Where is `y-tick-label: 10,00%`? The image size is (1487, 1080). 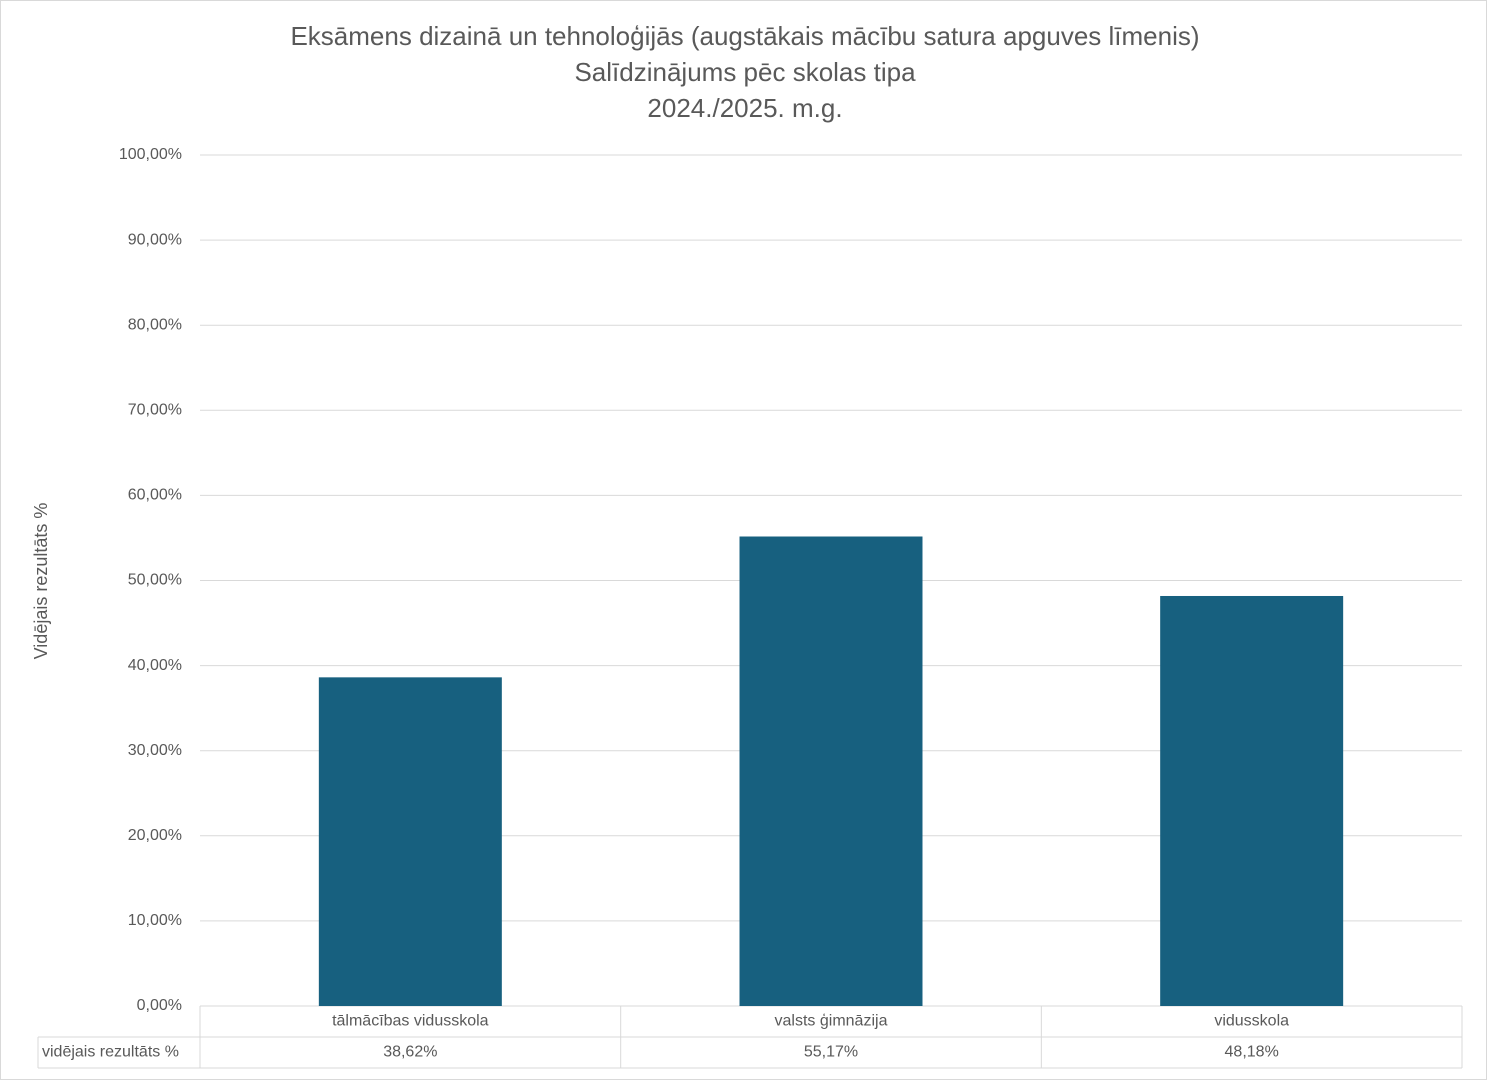
y-tick-label: 10,00% is located at coordinates (155, 920).